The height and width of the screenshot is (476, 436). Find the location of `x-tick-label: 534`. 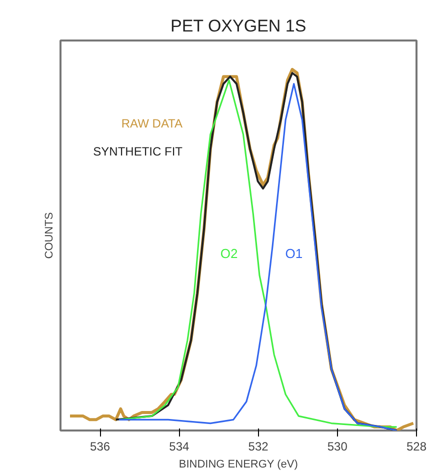

x-tick-label: 534 is located at coordinates (179, 447).